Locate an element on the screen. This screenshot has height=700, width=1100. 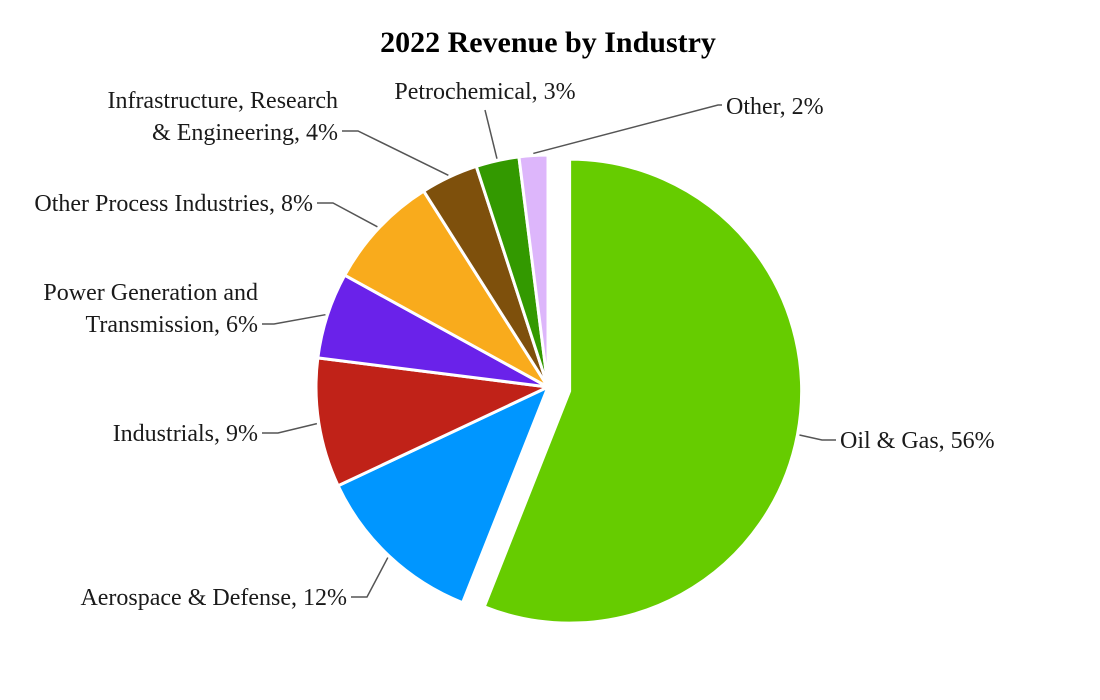
slice-label-3: Power Generation and Transmission, 6% is located at coordinates (150, 309).